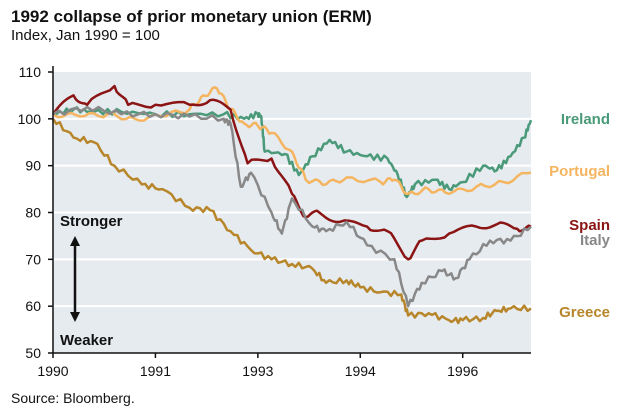 The image size is (621, 420). I want to click on series-label-ireland: Ireland, so click(585, 119).